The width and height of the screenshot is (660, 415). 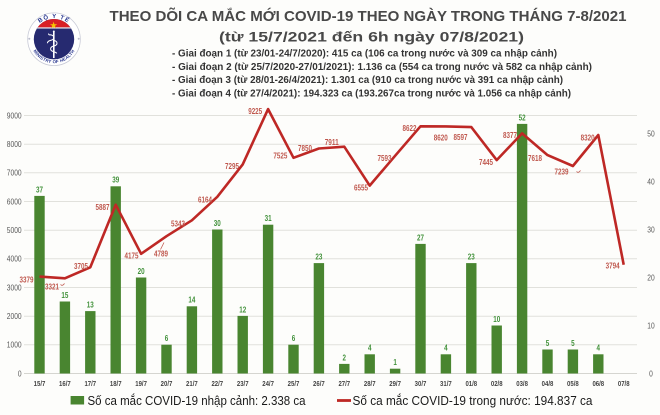 I want to click on svg-text: 3794, so click(x=613, y=266).